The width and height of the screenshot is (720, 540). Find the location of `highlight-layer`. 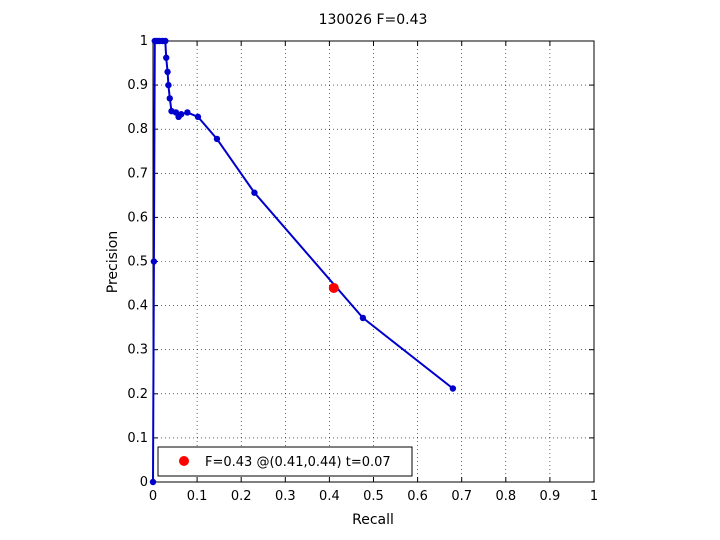

highlight-layer is located at coordinates (333, 287).